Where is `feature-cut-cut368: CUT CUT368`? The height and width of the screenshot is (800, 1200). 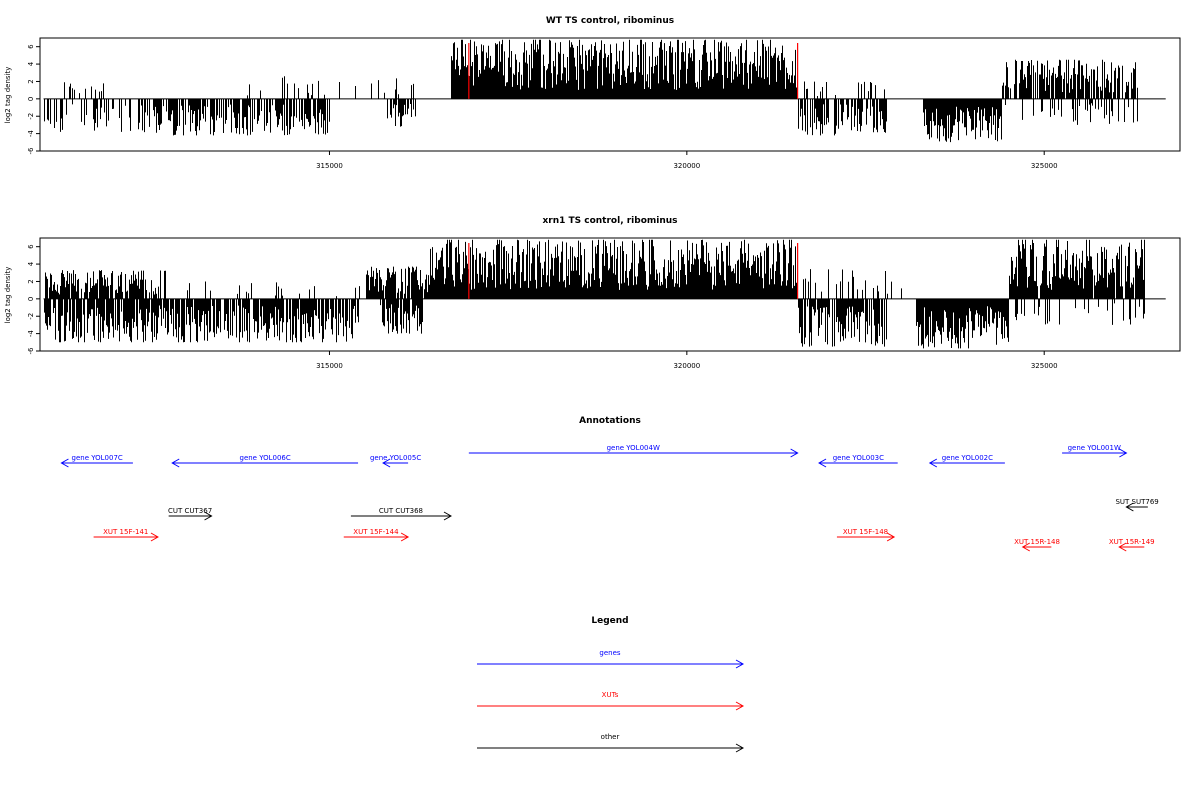
feature-cut-cut368: CUT CUT368 is located at coordinates (401, 514).